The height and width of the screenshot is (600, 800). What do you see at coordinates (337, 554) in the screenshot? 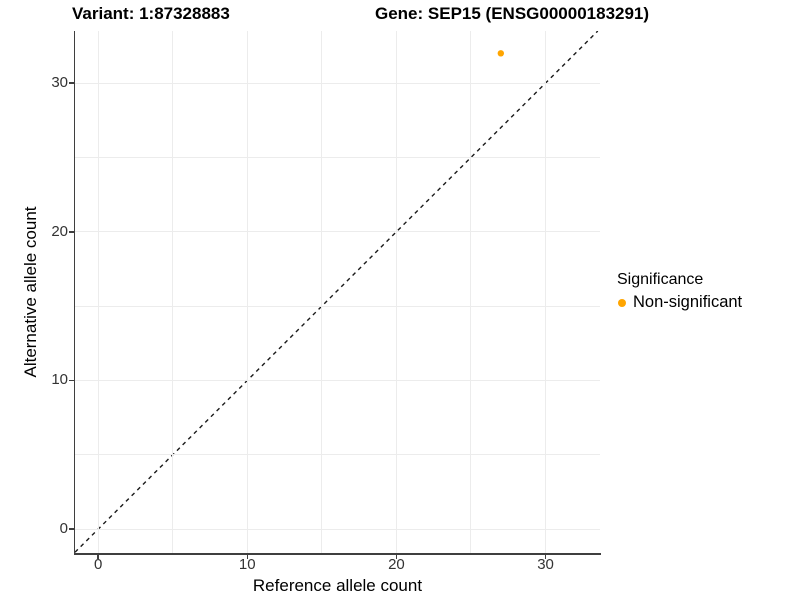
I see `x-axis-line` at bounding box center [337, 554].